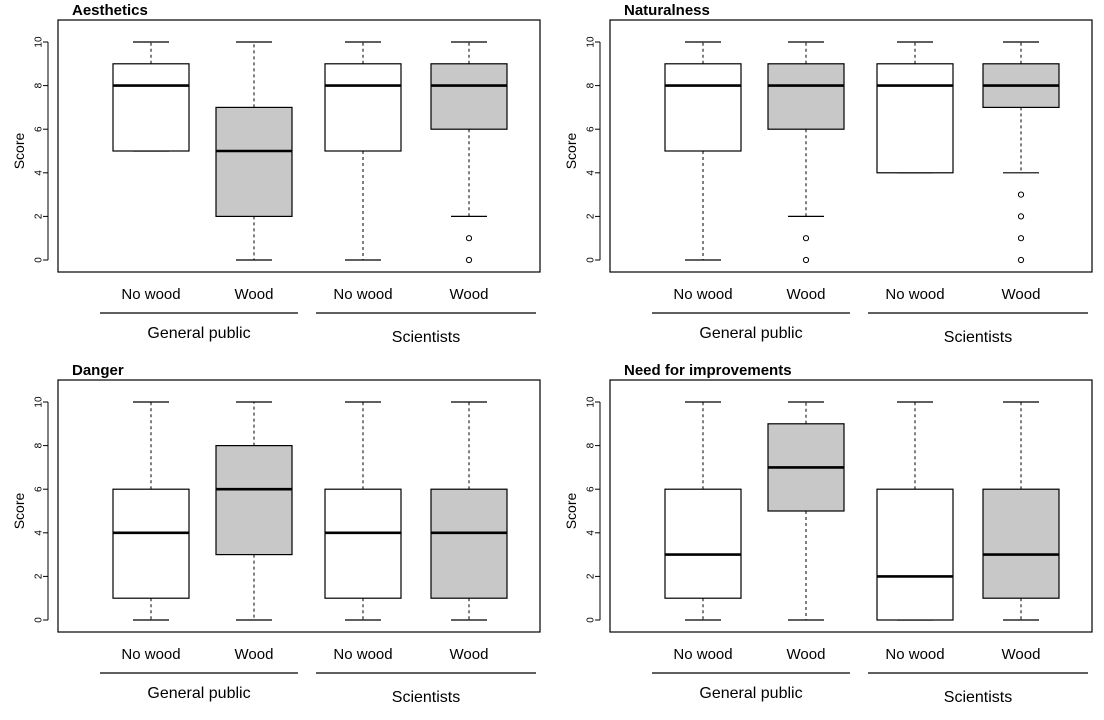  I want to click on chart-title: Need for improvements, so click(708, 370).